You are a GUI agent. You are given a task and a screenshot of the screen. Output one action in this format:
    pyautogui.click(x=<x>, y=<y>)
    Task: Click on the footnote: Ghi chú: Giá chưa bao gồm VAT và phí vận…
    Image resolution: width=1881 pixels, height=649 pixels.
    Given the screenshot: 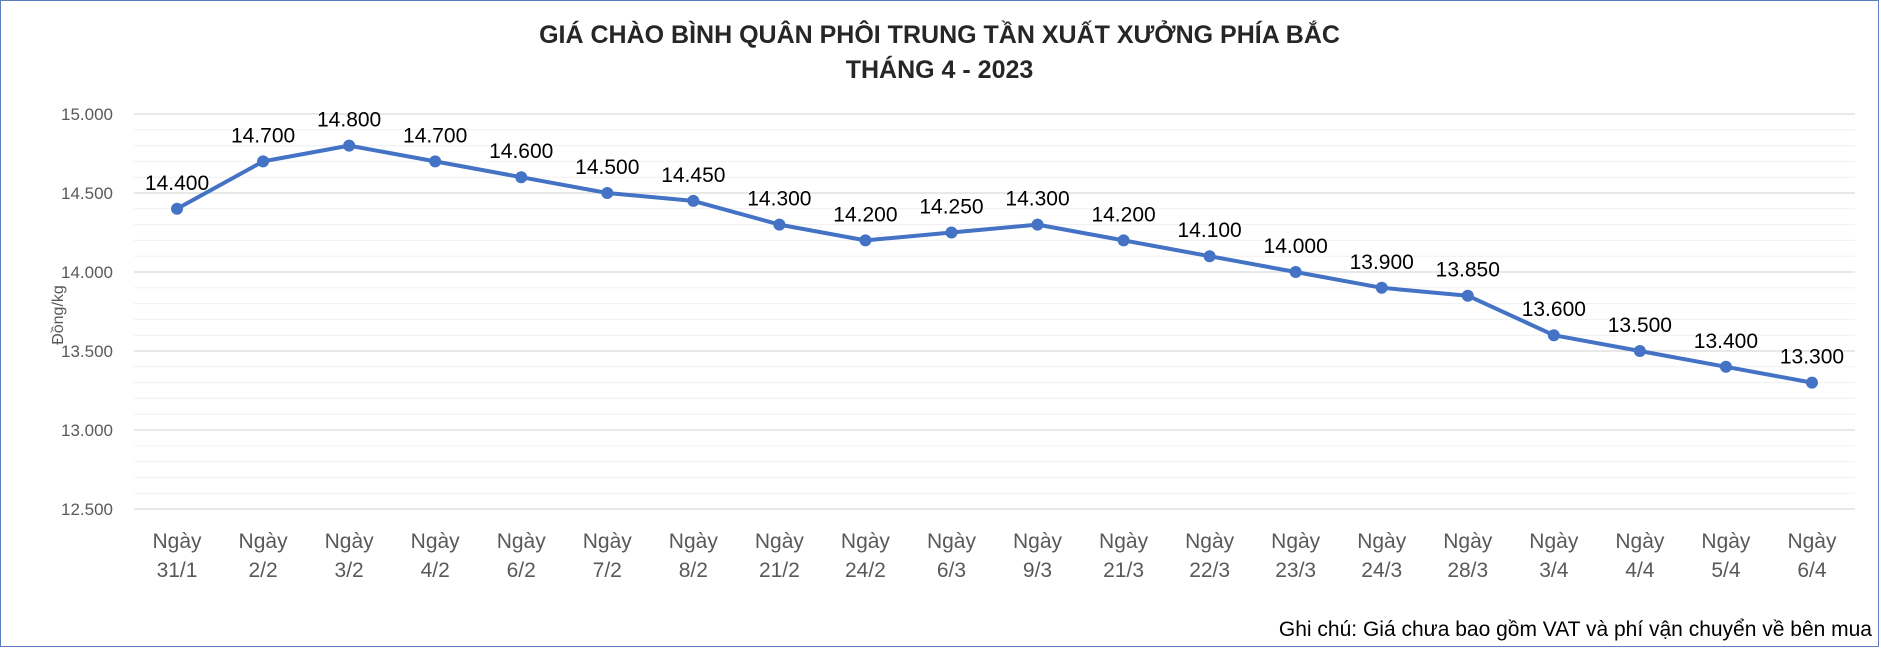 What is the action you would take?
    pyautogui.click(x=1575, y=629)
    